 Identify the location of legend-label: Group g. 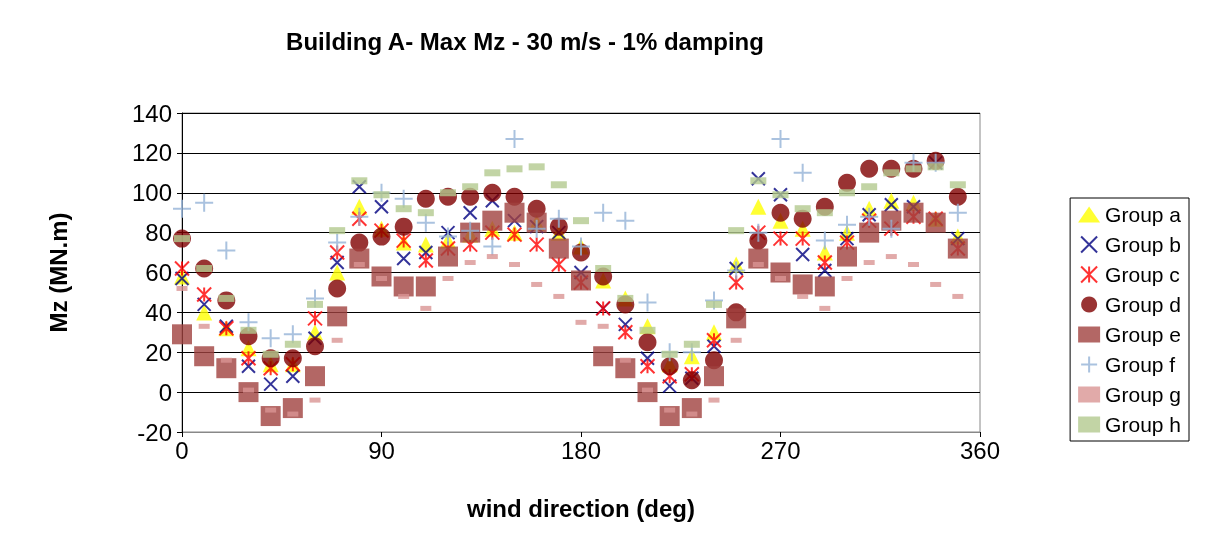
(1143, 394).